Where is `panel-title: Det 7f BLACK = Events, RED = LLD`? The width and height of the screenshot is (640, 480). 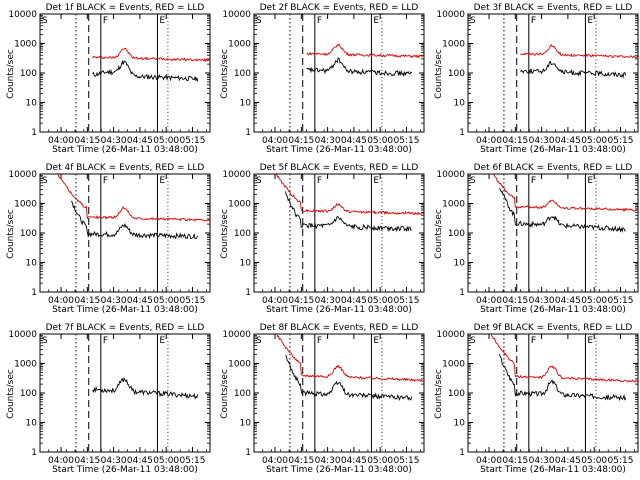 panel-title: Det 7f BLACK = Events, RED = LLD is located at coordinates (125, 328).